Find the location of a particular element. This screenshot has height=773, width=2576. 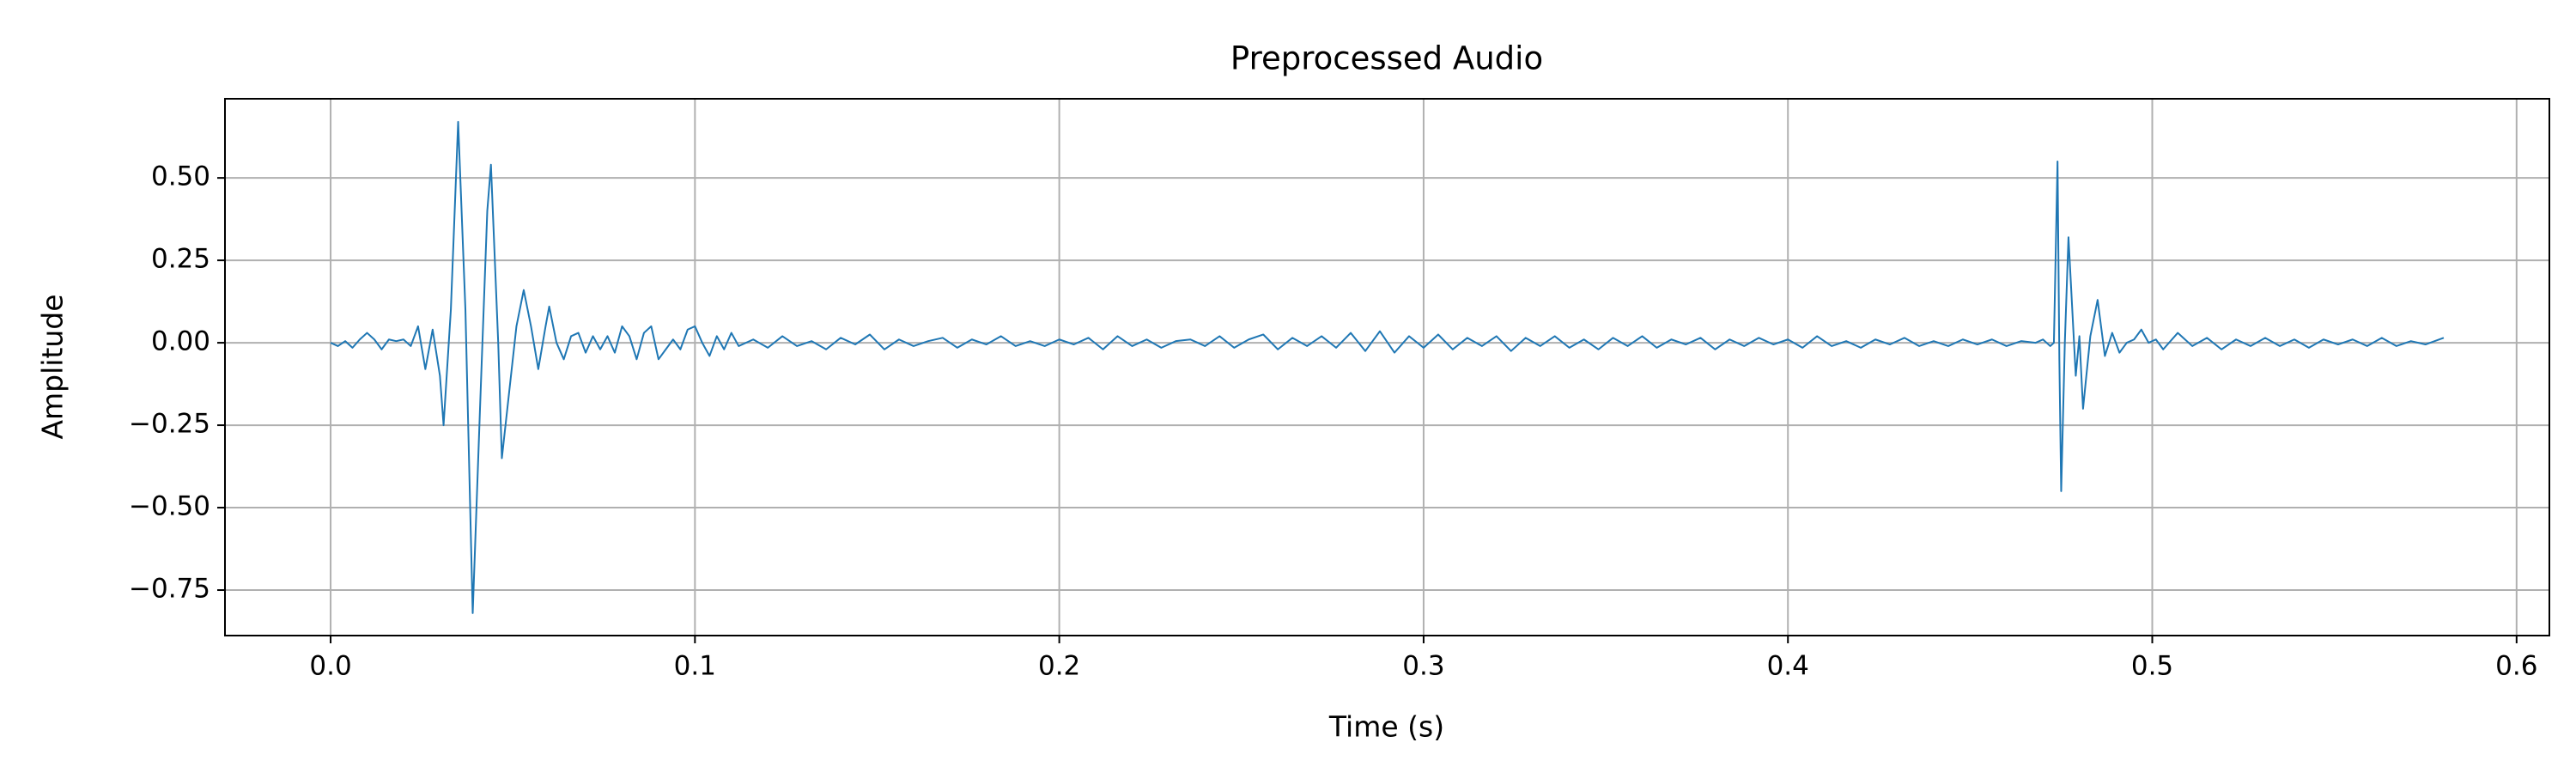

y-tick-label: 0.50 is located at coordinates (180, 176).